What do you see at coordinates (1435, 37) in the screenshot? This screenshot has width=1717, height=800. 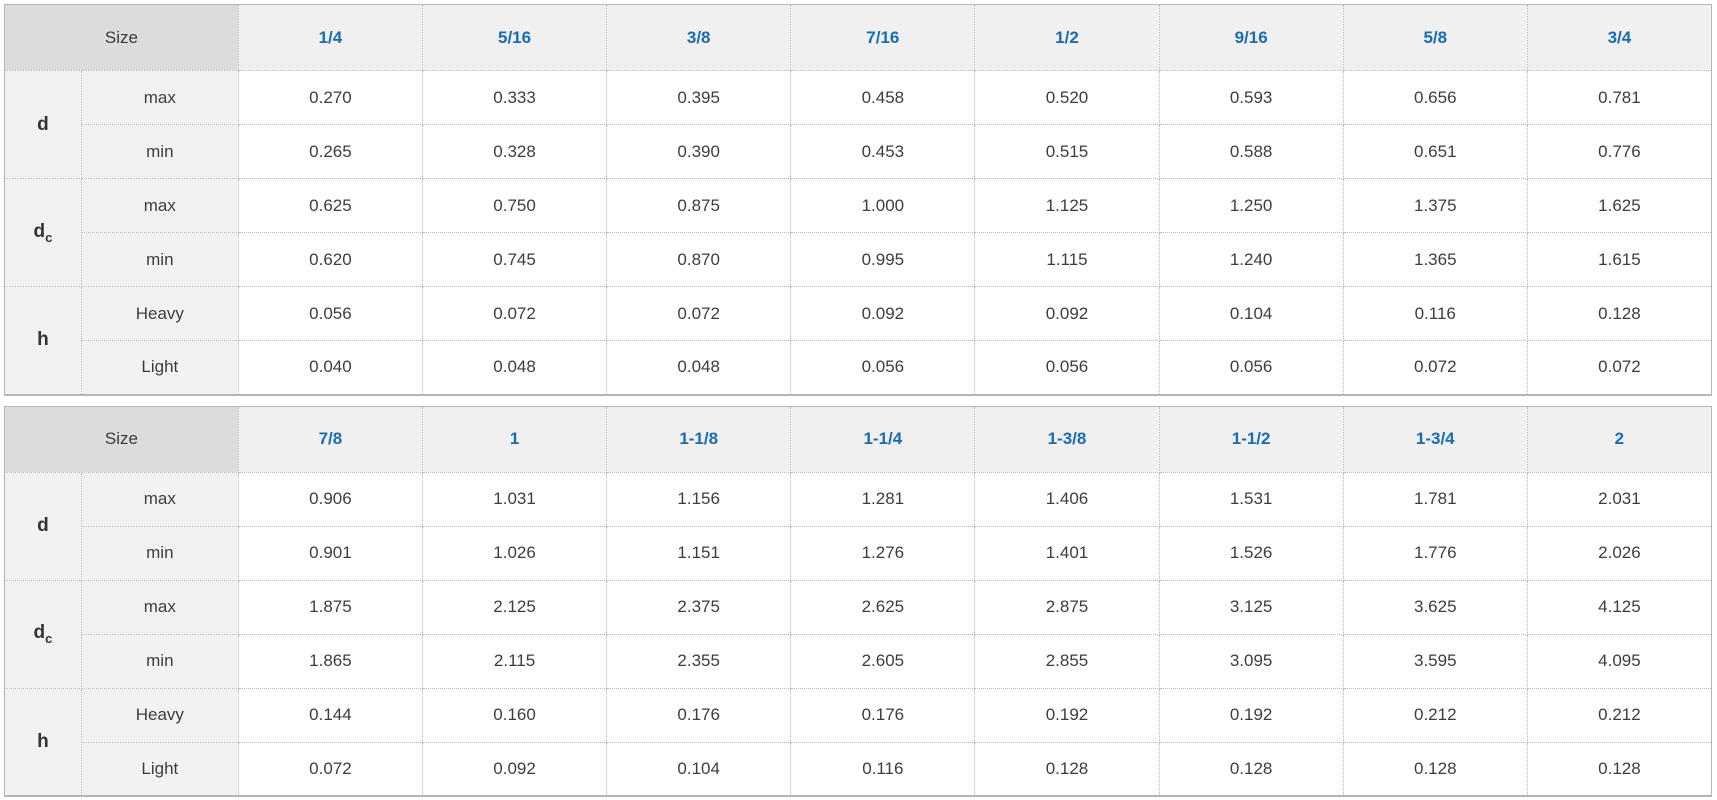 I see `size-column-header: 5/8` at bounding box center [1435, 37].